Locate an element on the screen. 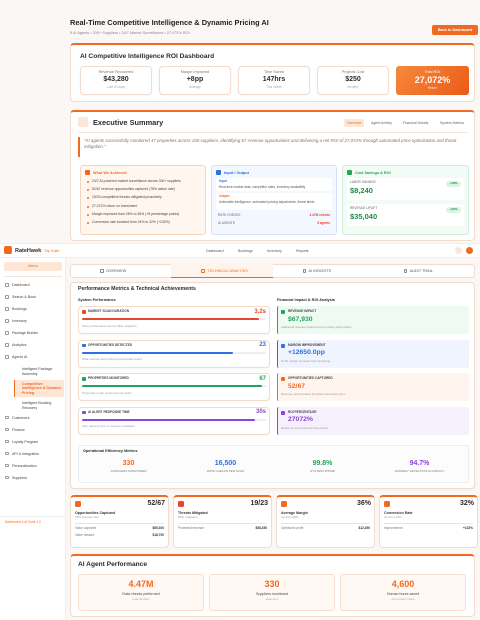 Image resolution: width=480 pixels, height=620 pixels. sidebar is located at coordinates (33, 439).